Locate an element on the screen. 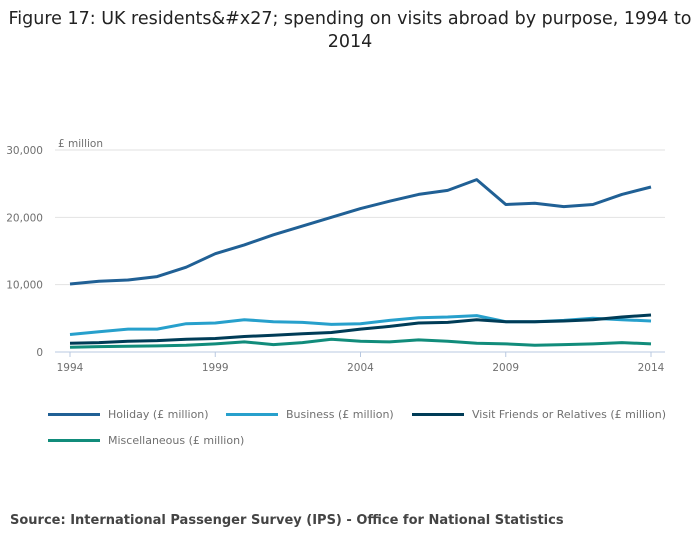  x-tick-label: 2004 is located at coordinates (360, 368).